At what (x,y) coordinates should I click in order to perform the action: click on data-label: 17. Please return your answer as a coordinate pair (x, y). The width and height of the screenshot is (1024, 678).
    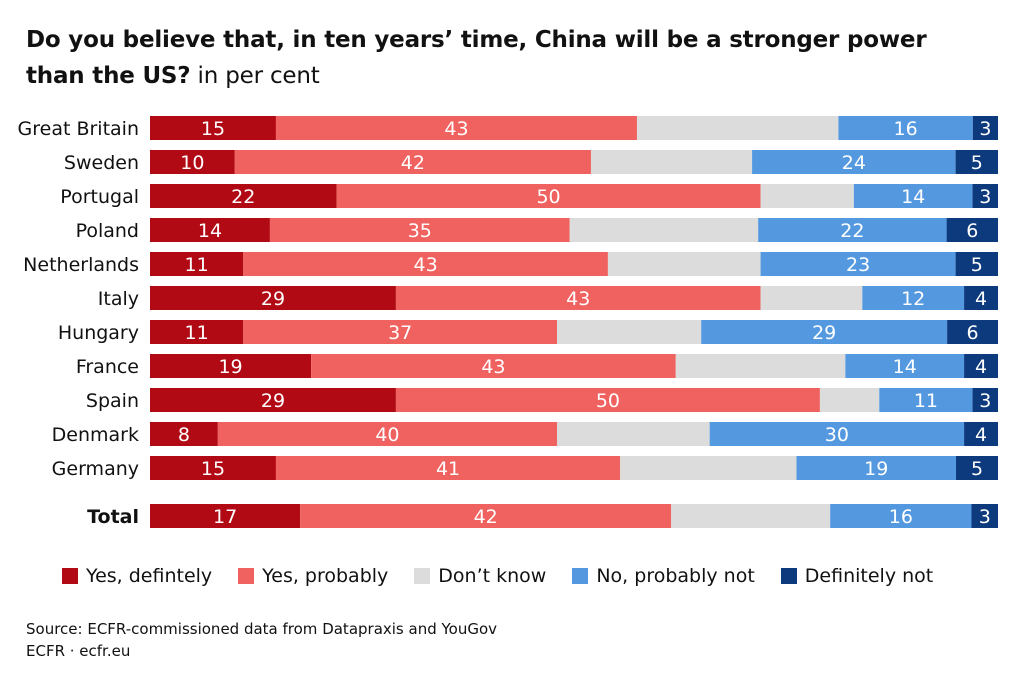
    Looking at the image, I should click on (225, 517).